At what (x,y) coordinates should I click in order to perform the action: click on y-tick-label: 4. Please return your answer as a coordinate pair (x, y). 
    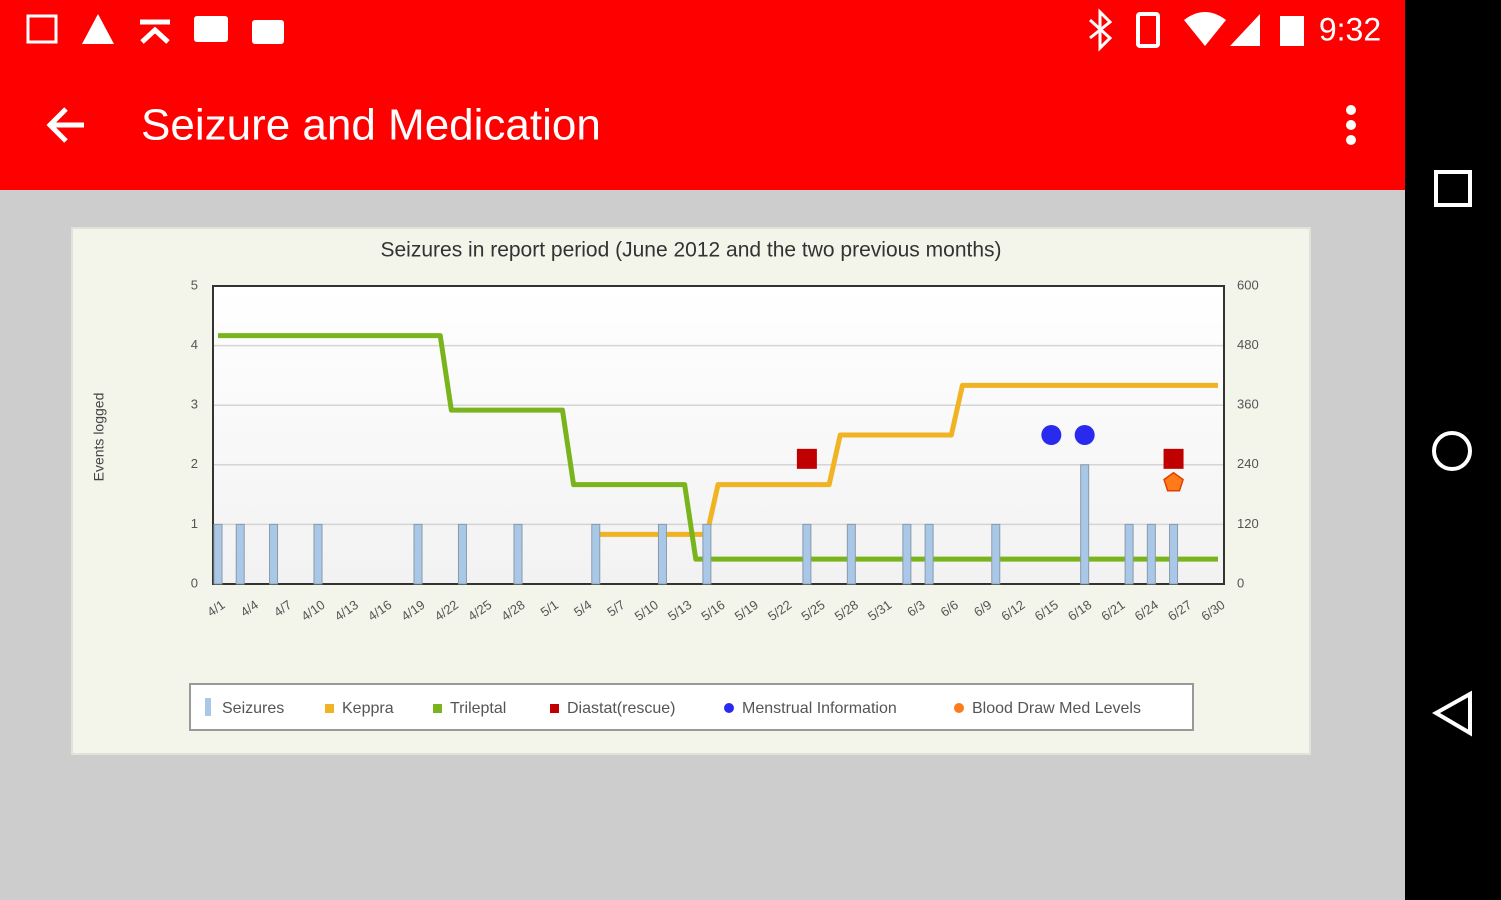
    Looking at the image, I should click on (194, 344).